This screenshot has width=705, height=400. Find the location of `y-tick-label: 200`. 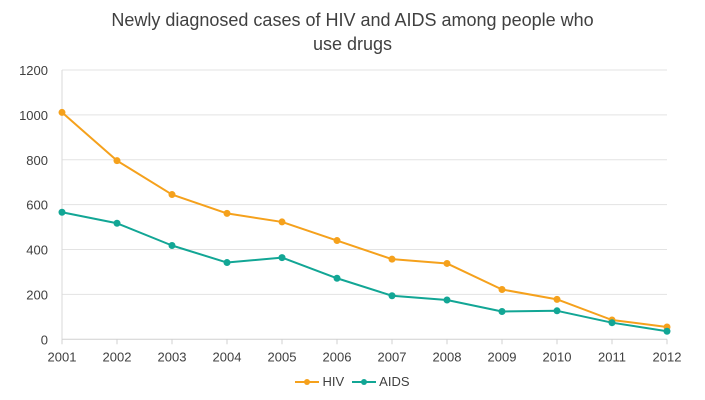

y-tick-label: 200 is located at coordinates (37, 294).